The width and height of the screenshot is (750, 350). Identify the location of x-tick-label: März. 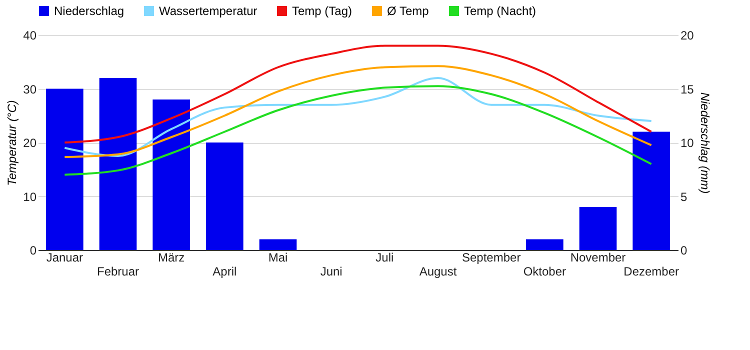
(171, 257).